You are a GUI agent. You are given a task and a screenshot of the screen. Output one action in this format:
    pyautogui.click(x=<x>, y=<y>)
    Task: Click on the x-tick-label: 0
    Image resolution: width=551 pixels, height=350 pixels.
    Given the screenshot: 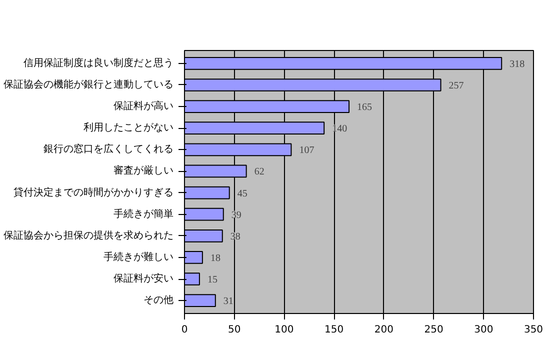 What is the action you would take?
    pyautogui.click(x=184, y=330)
    